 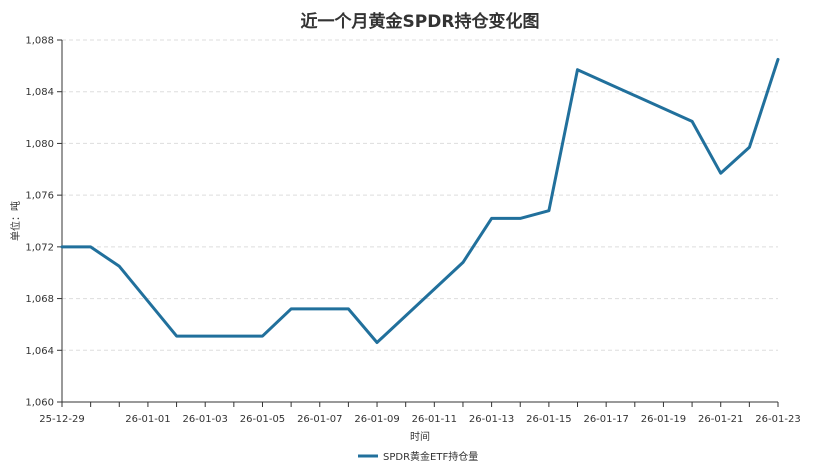 What do you see at coordinates (262, 419) in the screenshot?
I see `x-tick-label: 26-01-05` at bounding box center [262, 419].